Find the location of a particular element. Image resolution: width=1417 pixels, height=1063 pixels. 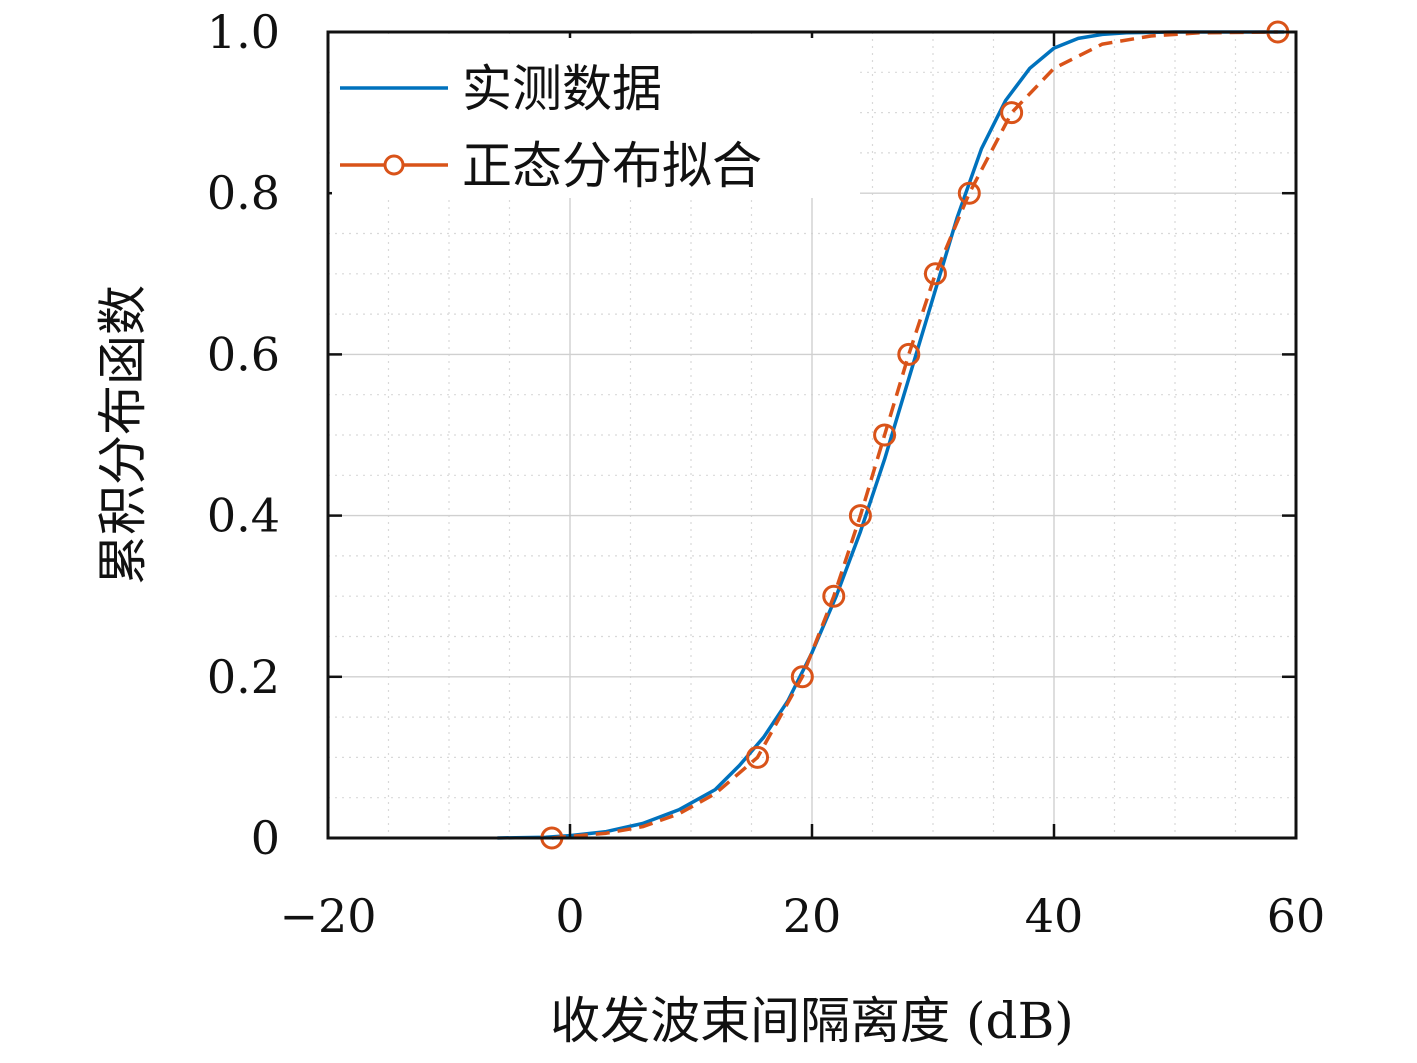

y-tick-label: 1.0 is located at coordinates (243, 32).